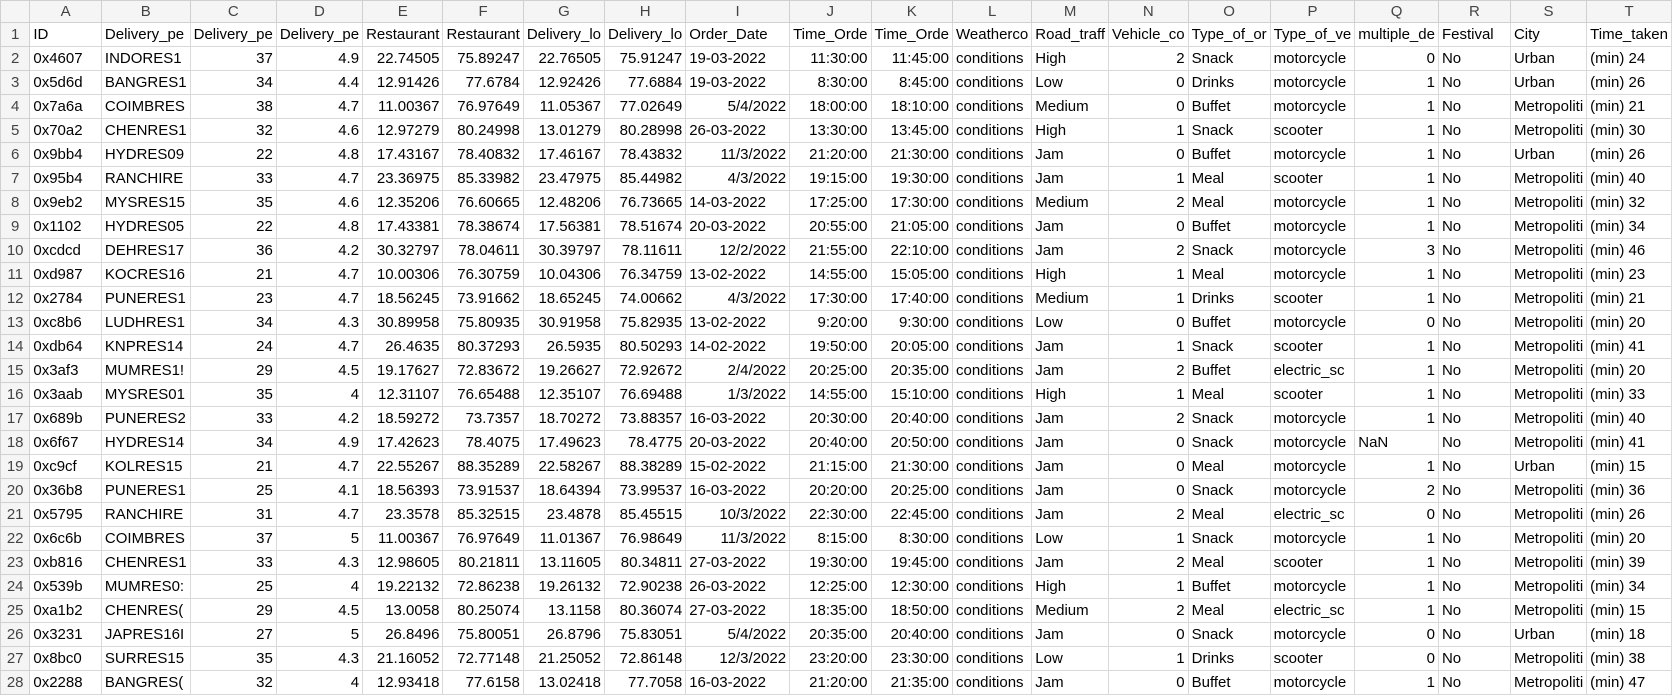 This screenshot has width=1672, height=698. Describe the element at coordinates (233, 154) in the screenshot. I see `cell: 22` at that location.